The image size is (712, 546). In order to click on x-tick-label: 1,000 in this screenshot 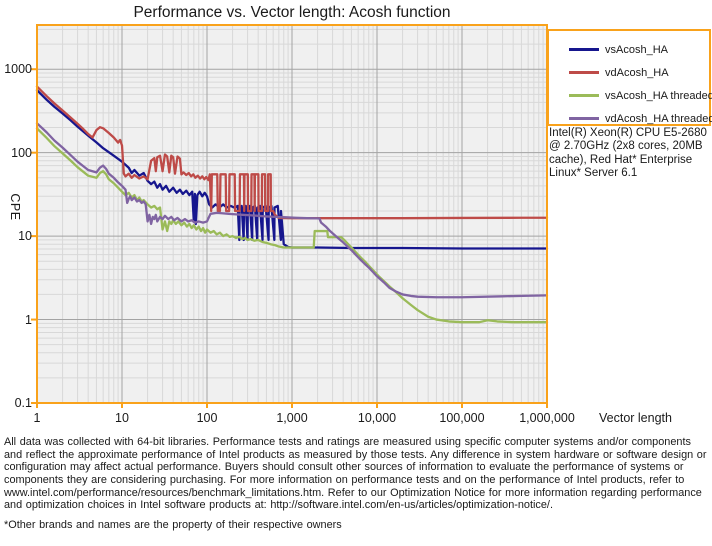, I will do `click(292, 418)`.